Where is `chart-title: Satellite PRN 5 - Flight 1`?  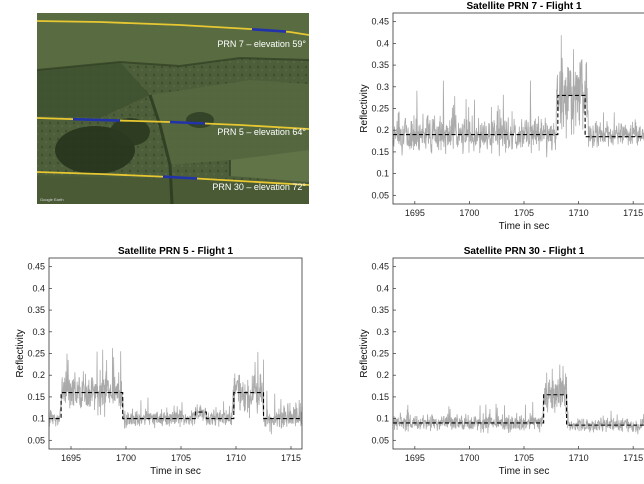 chart-title: Satellite PRN 5 - Flight 1 is located at coordinates (175, 251).